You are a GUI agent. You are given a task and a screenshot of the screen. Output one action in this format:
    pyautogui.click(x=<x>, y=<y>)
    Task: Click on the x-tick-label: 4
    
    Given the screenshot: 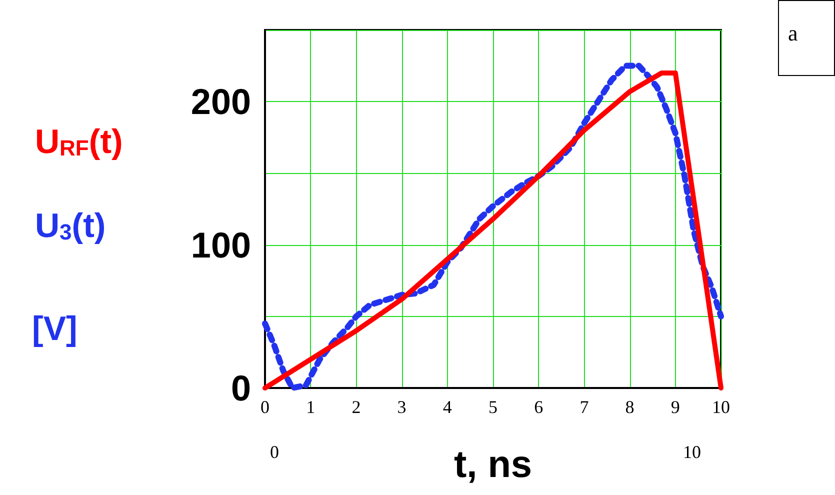 What is the action you would take?
    pyautogui.click(x=447, y=407)
    